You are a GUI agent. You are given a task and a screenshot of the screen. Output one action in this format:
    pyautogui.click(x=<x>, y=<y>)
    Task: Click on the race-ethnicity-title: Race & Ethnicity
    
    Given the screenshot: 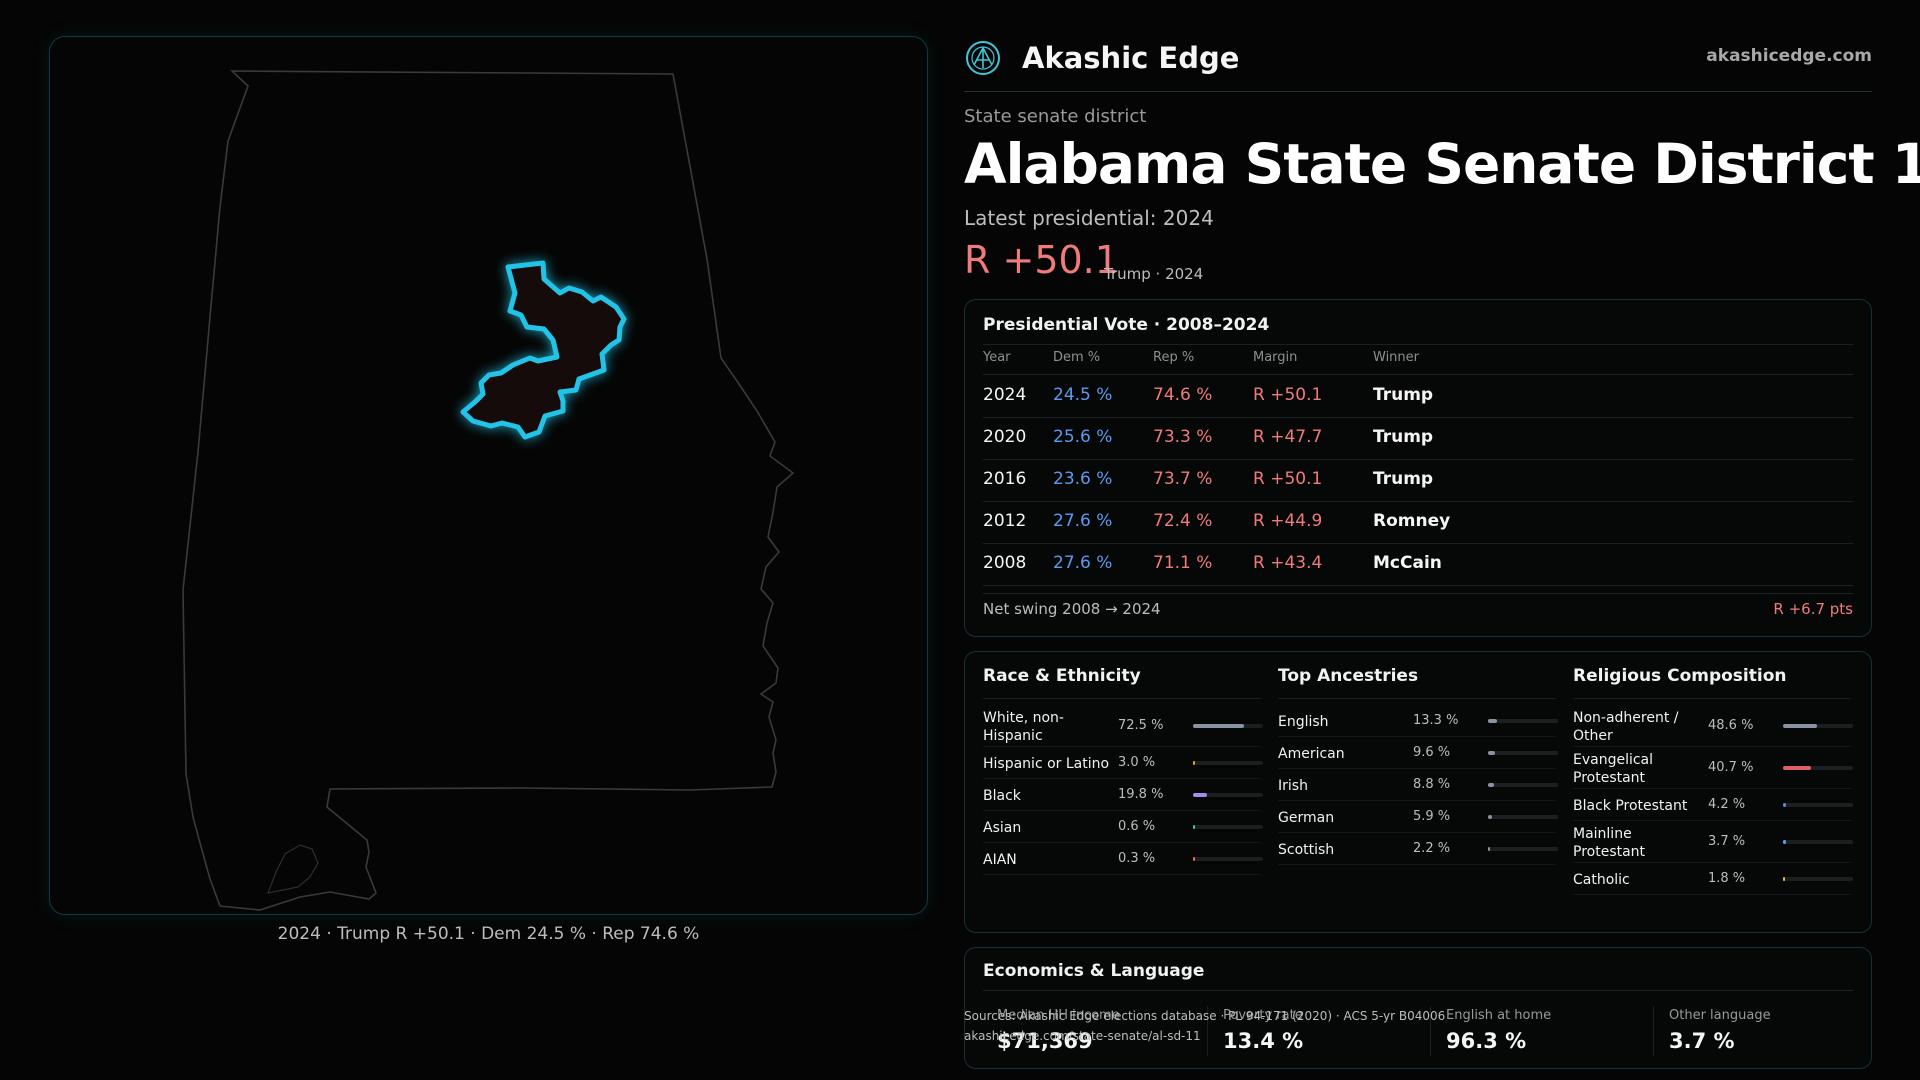 What is the action you would take?
    pyautogui.click(x=1062, y=676)
    